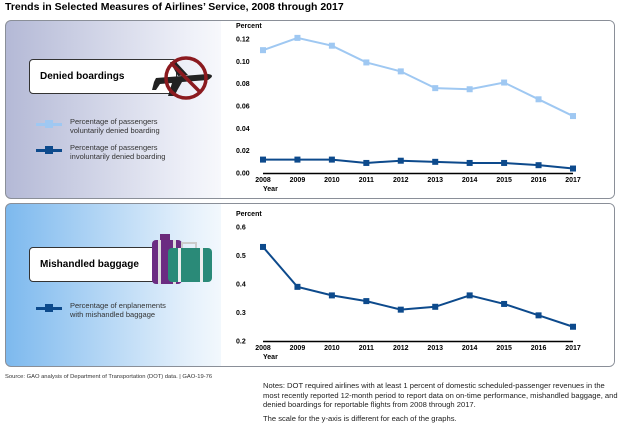 This screenshot has height=436, width=624. I want to click on y-tick-label: 0.08, so click(243, 84).